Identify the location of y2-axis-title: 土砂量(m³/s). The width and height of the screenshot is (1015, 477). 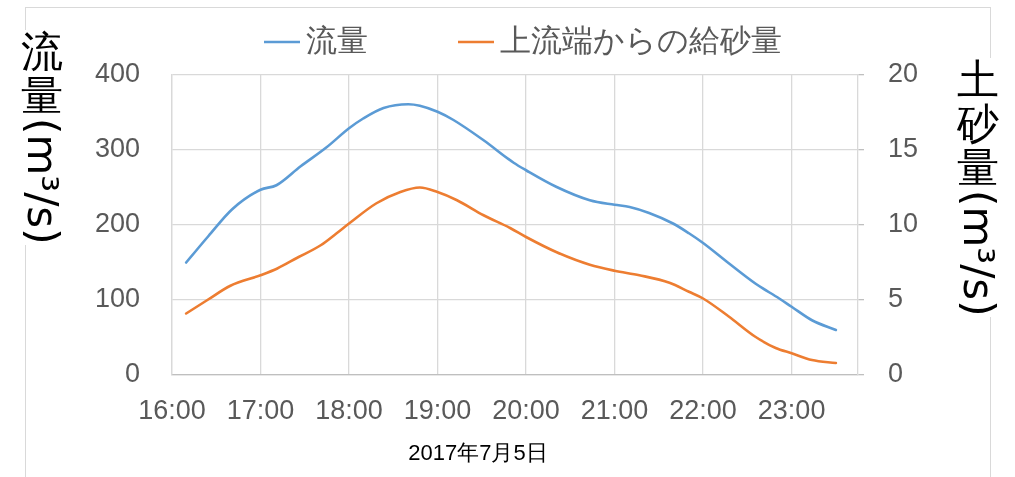
(979, 186).